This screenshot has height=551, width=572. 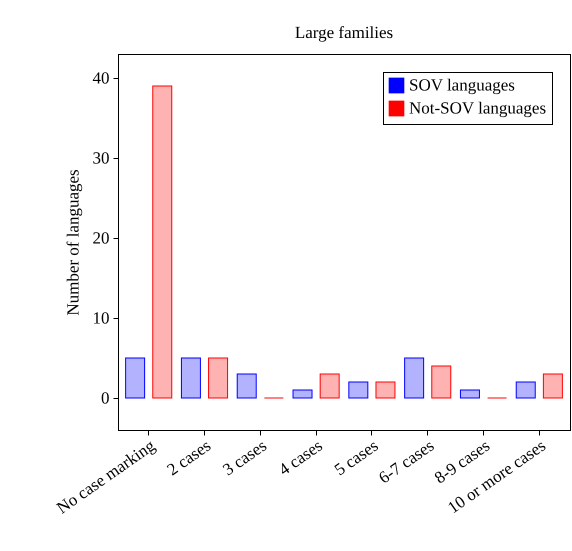 I want to click on legend-label: Not-SOV languages, so click(x=477, y=108).